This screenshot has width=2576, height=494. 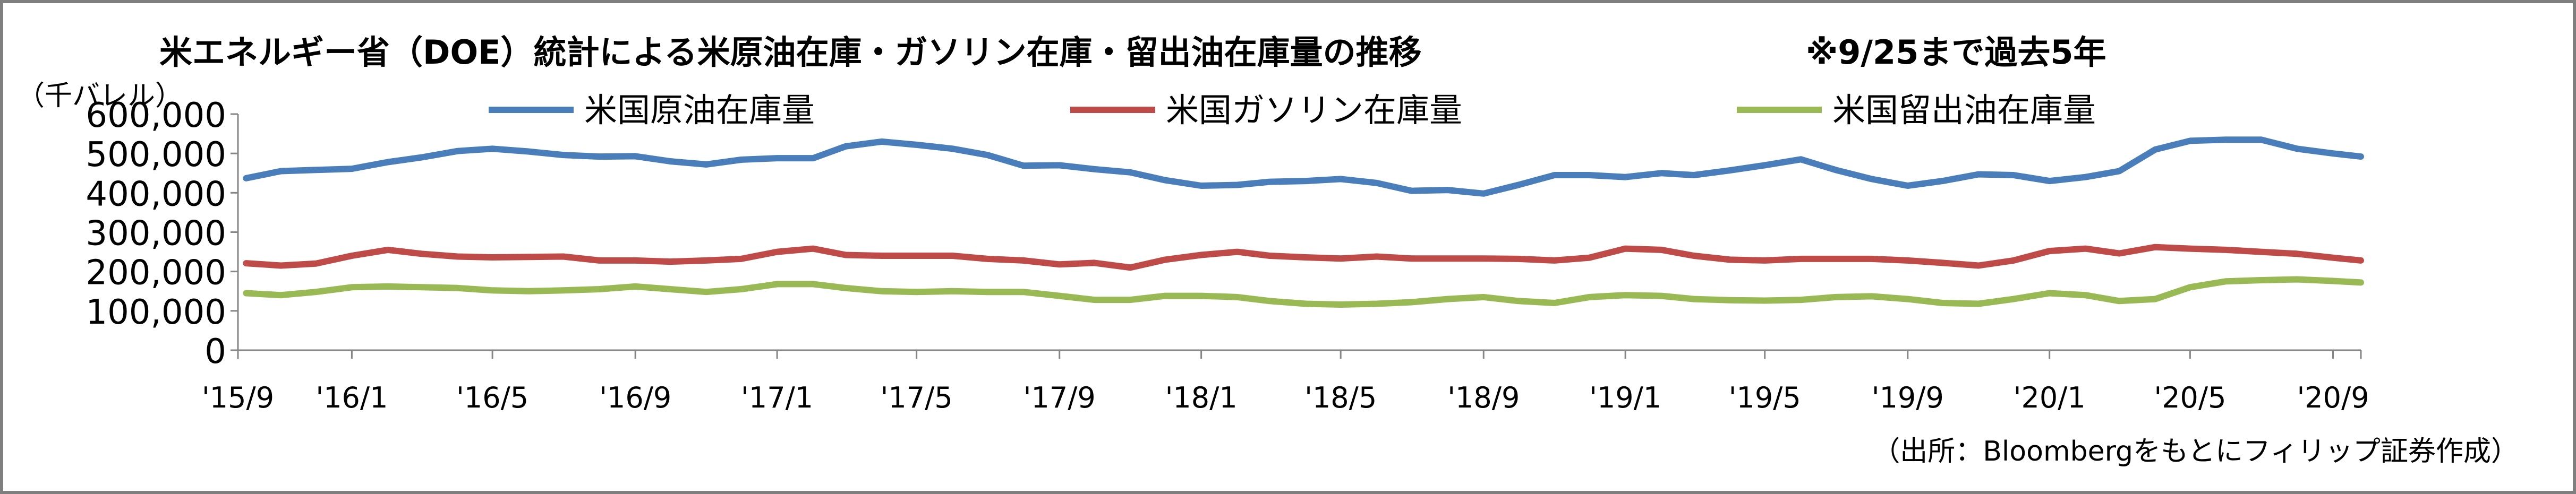 What do you see at coordinates (917, 397) in the screenshot?
I see `x-tick-label: '17/5` at bounding box center [917, 397].